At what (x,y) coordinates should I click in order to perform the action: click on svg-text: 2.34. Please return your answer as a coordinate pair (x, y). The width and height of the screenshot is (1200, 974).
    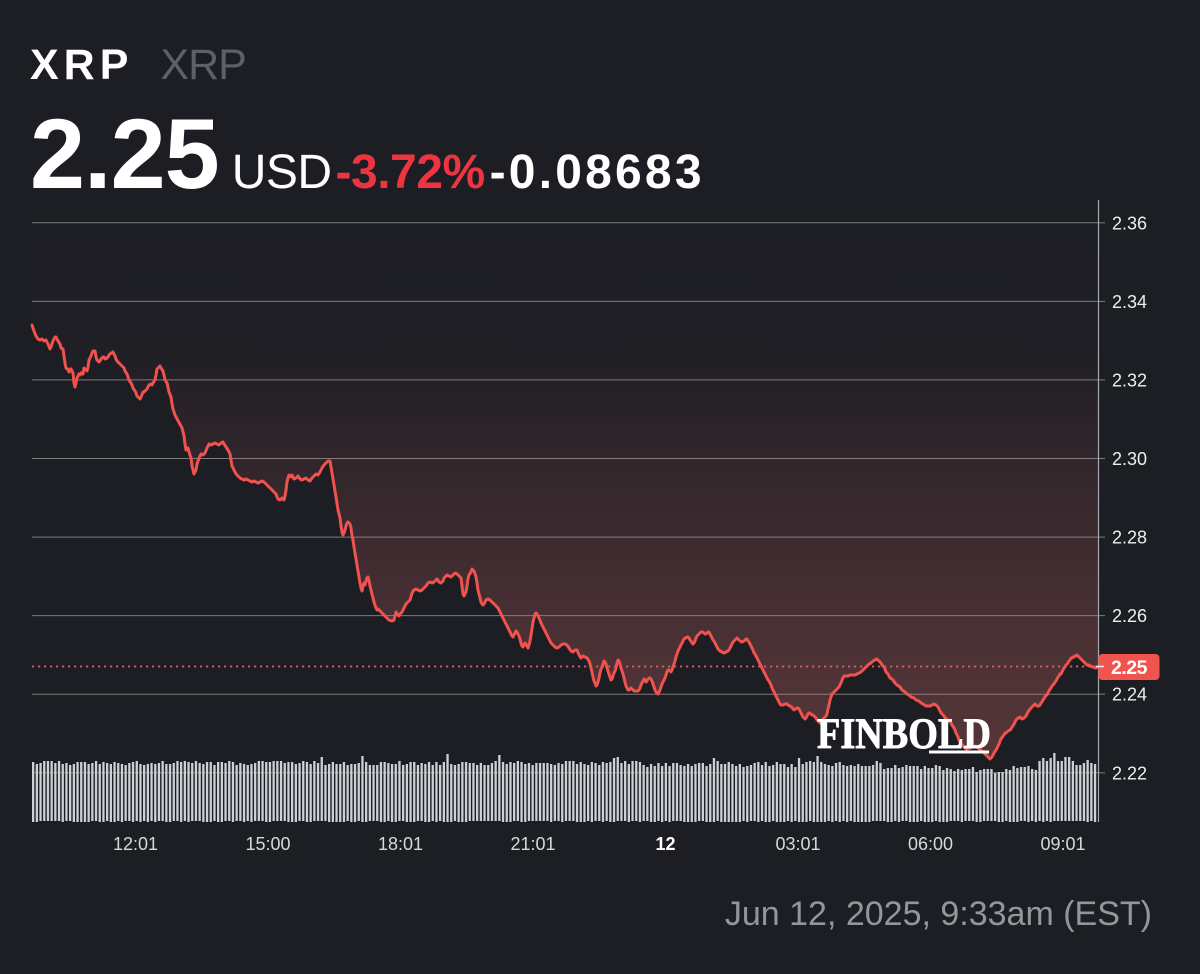
    Looking at the image, I should click on (1129, 302).